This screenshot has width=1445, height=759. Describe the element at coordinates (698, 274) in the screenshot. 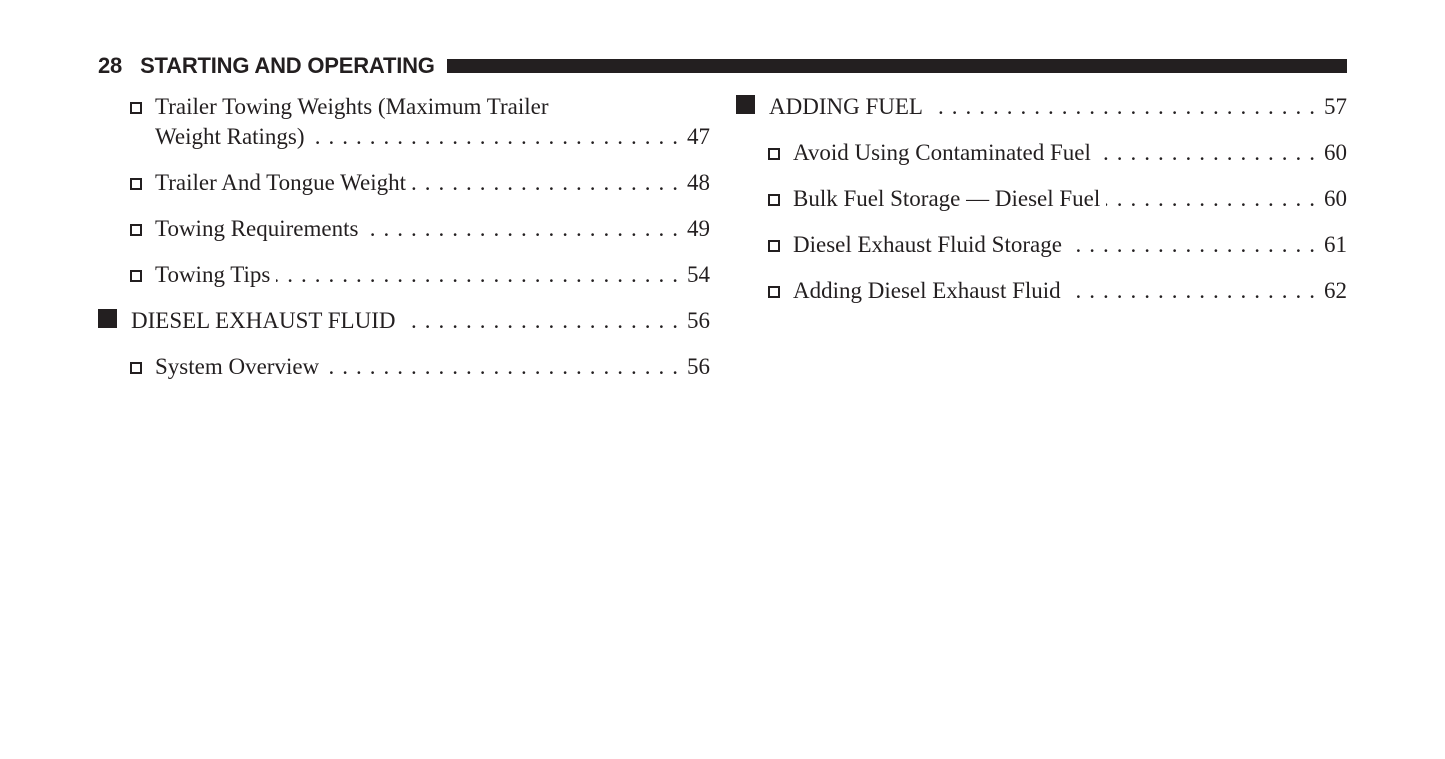

I see `toc-entry-page: 54` at that location.